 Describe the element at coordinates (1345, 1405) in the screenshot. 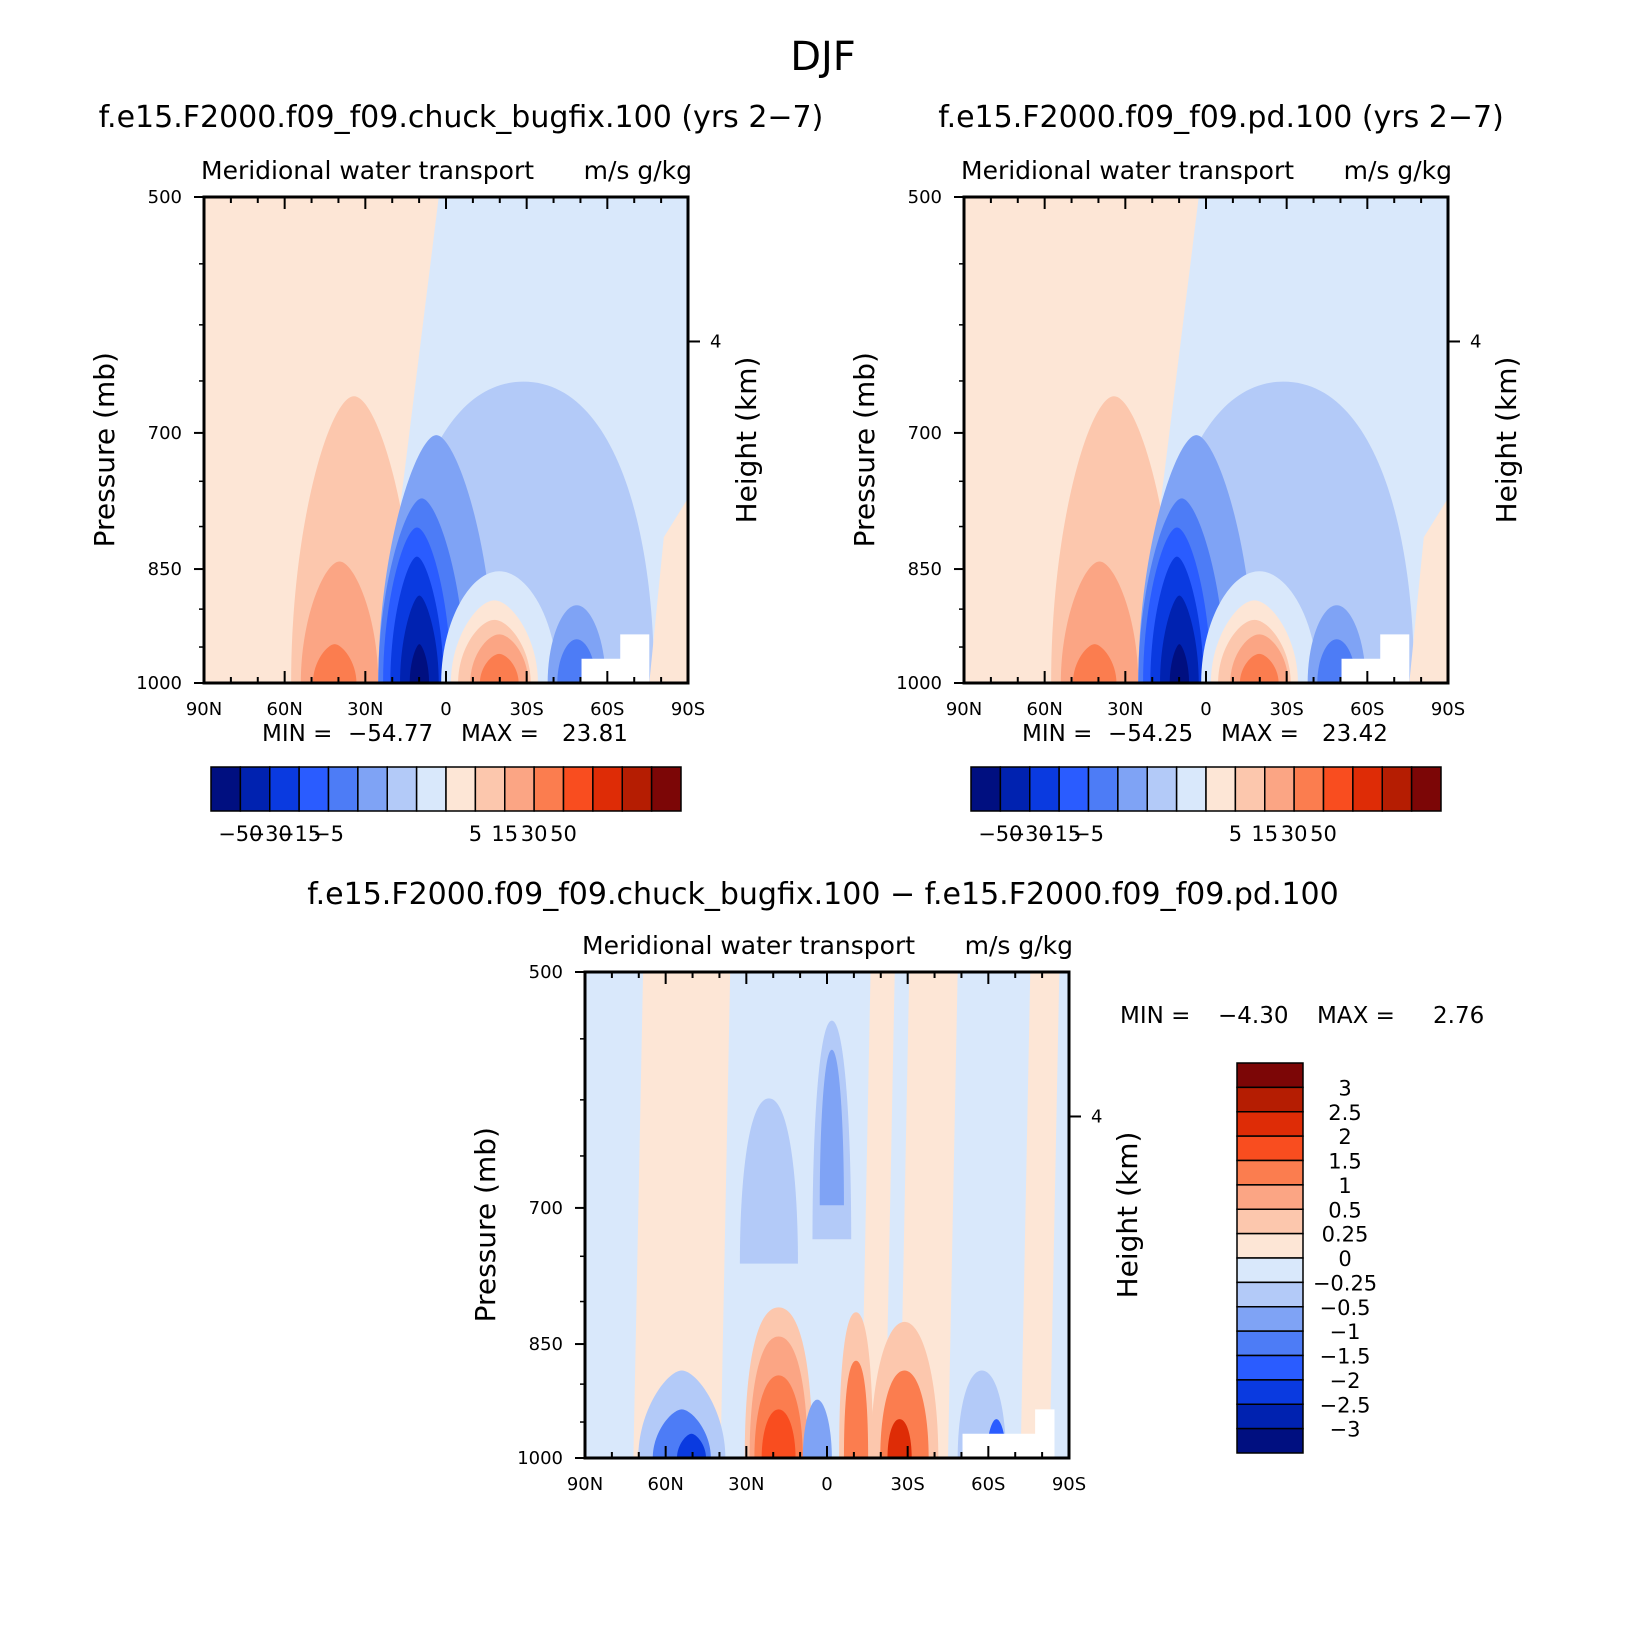

I see `colorbar-label: −2.5` at that location.